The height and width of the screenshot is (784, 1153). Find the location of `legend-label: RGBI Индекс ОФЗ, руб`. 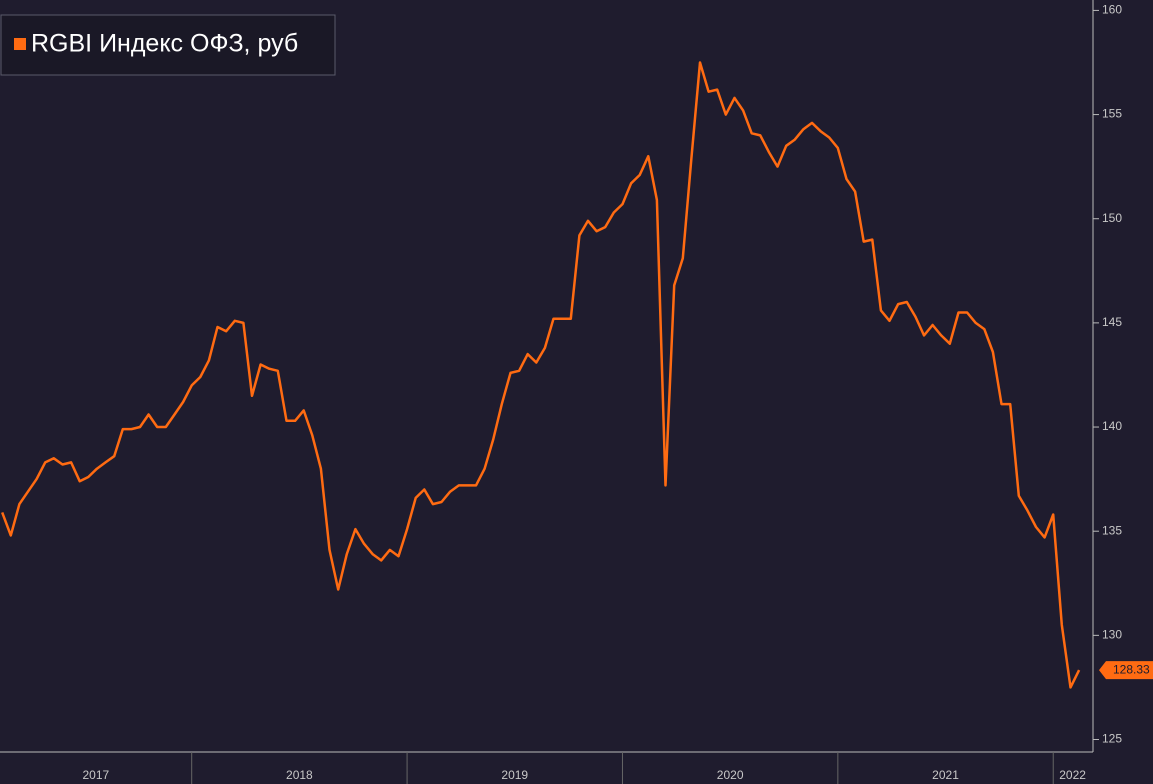

legend-label: RGBI Индекс ОФЗ, руб is located at coordinates (164, 44).